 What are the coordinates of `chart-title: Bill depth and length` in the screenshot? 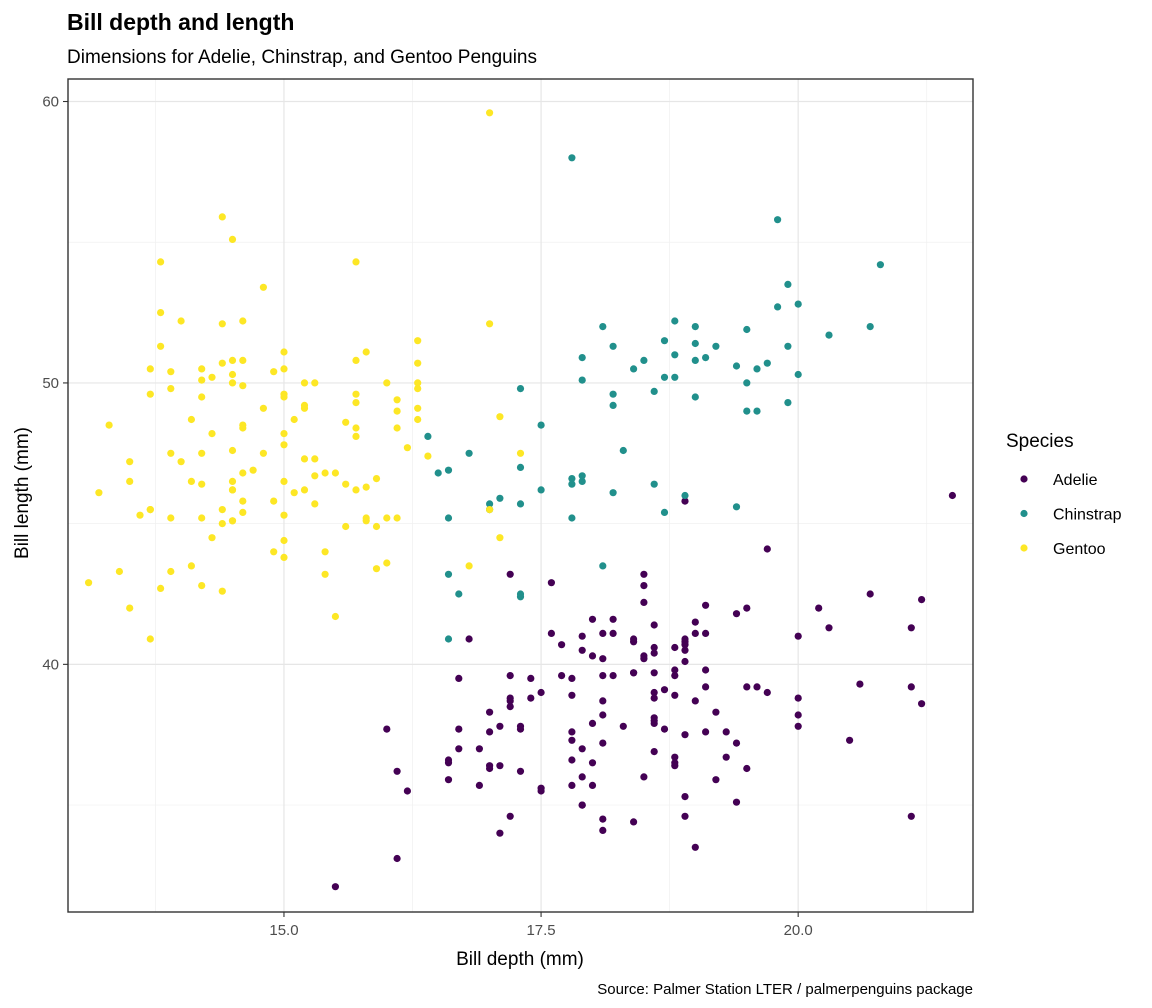 It's located at (180, 22).